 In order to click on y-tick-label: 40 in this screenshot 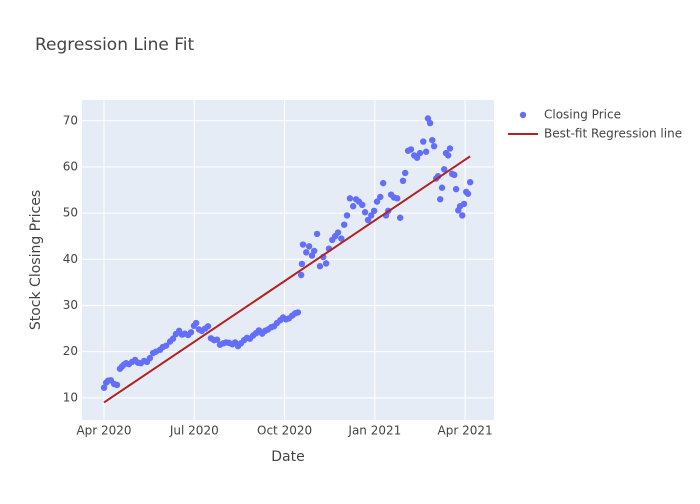, I will do `click(70, 259)`.